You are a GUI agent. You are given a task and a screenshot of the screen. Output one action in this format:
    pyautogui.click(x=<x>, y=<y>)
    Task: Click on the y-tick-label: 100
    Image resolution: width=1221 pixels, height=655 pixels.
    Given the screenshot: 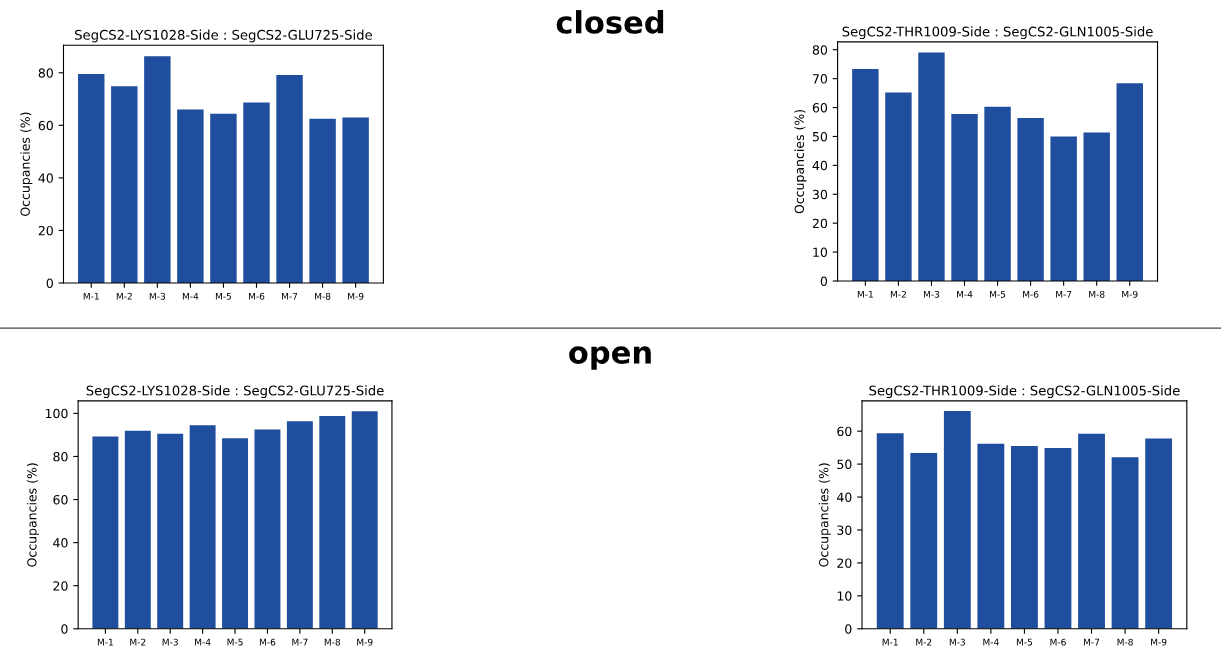 What is the action you would take?
    pyautogui.click(x=56, y=413)
    